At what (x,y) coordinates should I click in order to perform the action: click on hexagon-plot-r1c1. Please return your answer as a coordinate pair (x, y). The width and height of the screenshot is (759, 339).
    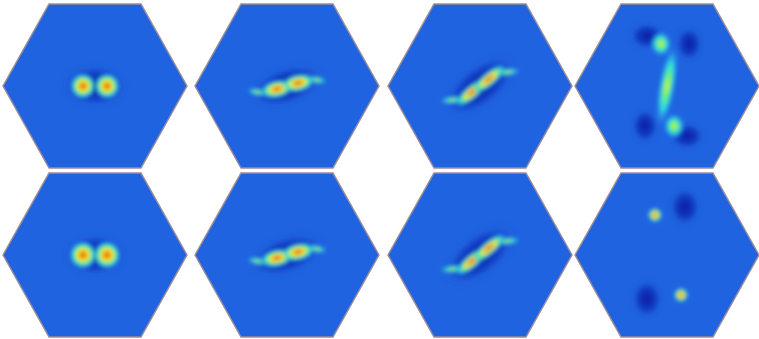
    Looking at the image, I should click on (95, 86).